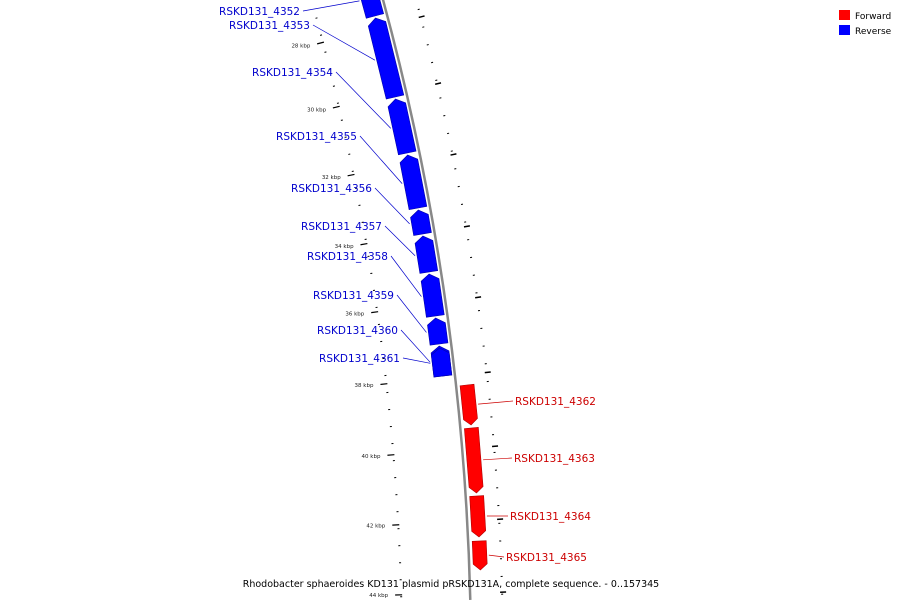 The height and width of the screenshot is (600, 900). Describe the element at coordinates (259, 12) in the screenshot. I see `feature-label: RSKD131_4352` at that location.